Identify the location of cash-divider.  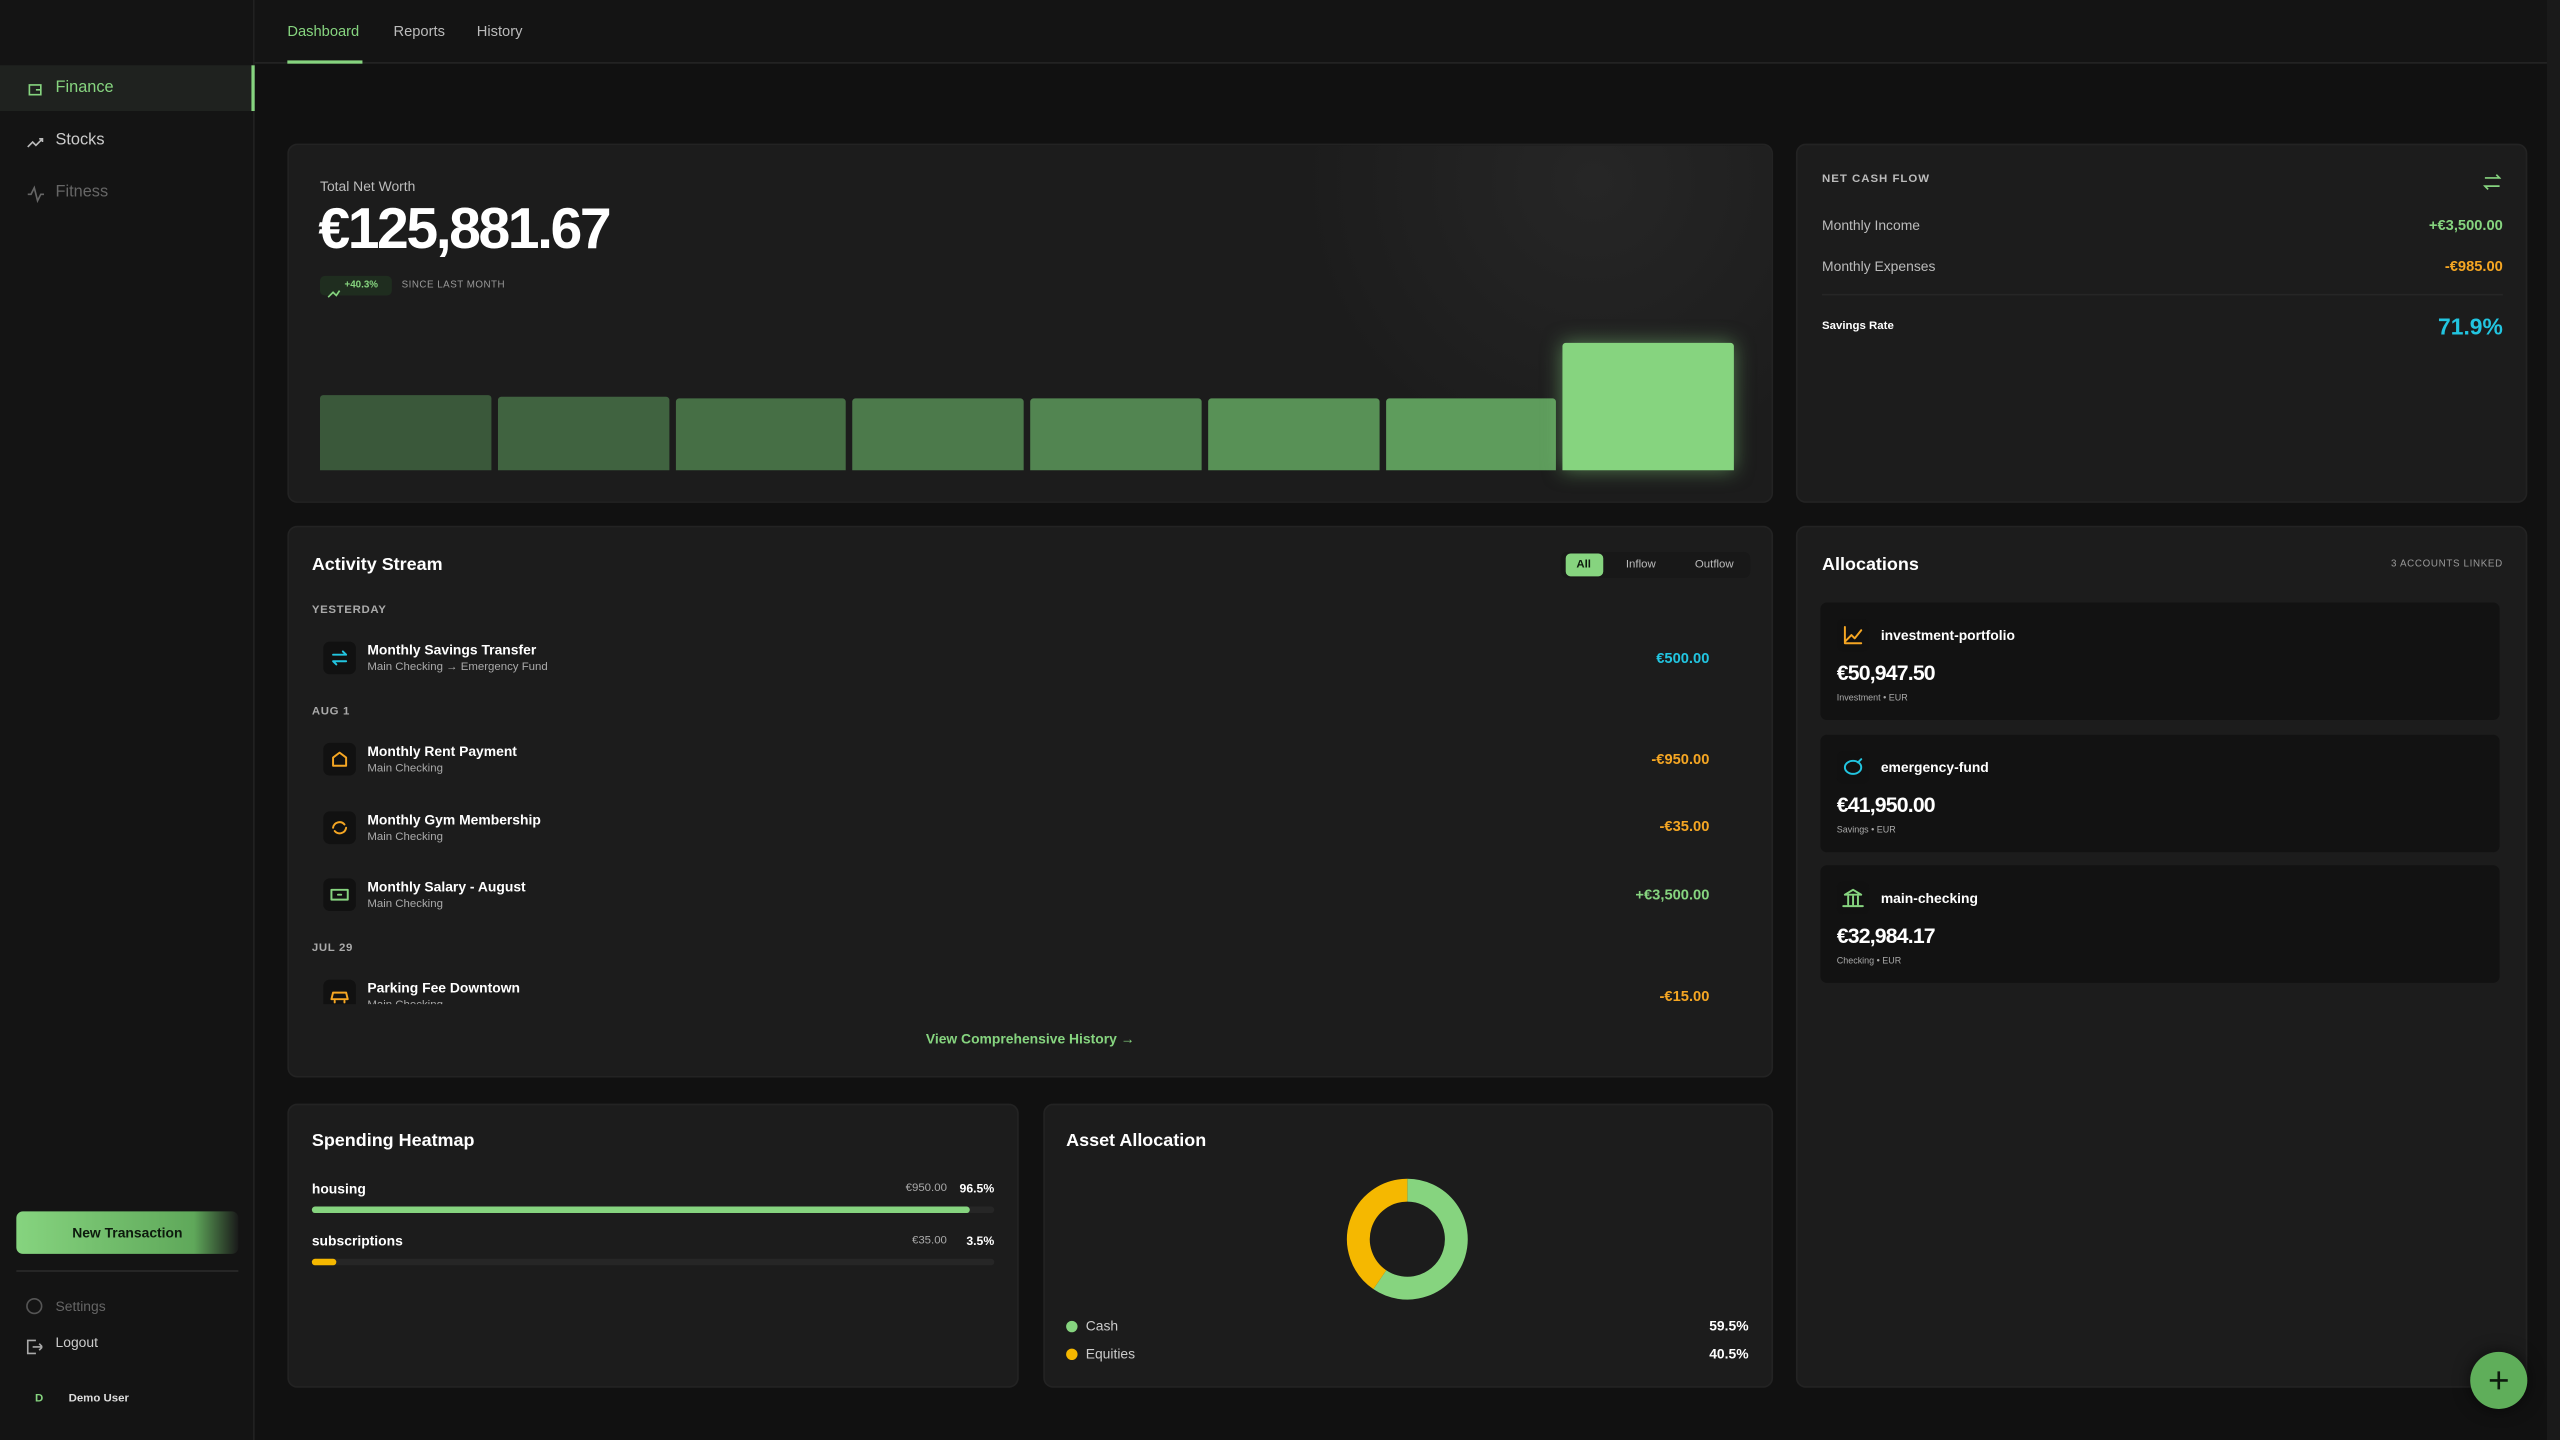
(2162, 294).